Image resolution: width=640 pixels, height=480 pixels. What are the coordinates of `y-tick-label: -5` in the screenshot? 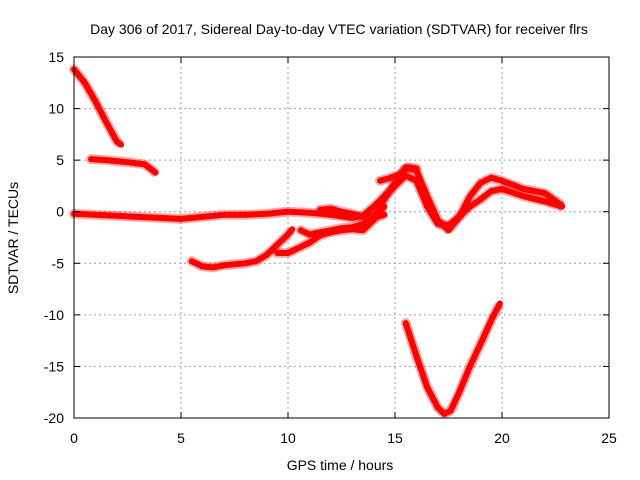 It's located at (58, 263).